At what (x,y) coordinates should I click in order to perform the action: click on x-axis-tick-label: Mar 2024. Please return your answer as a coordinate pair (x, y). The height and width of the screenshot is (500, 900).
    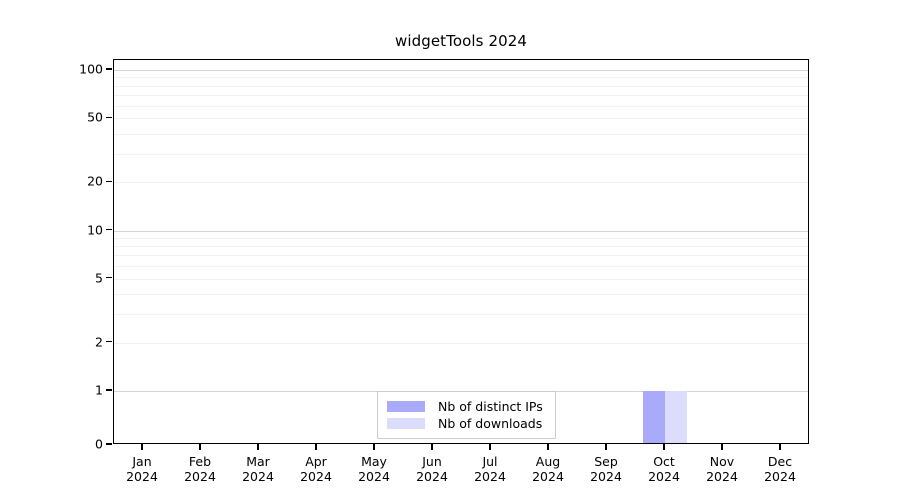
    Looking at the image, I should click on (258, 469).